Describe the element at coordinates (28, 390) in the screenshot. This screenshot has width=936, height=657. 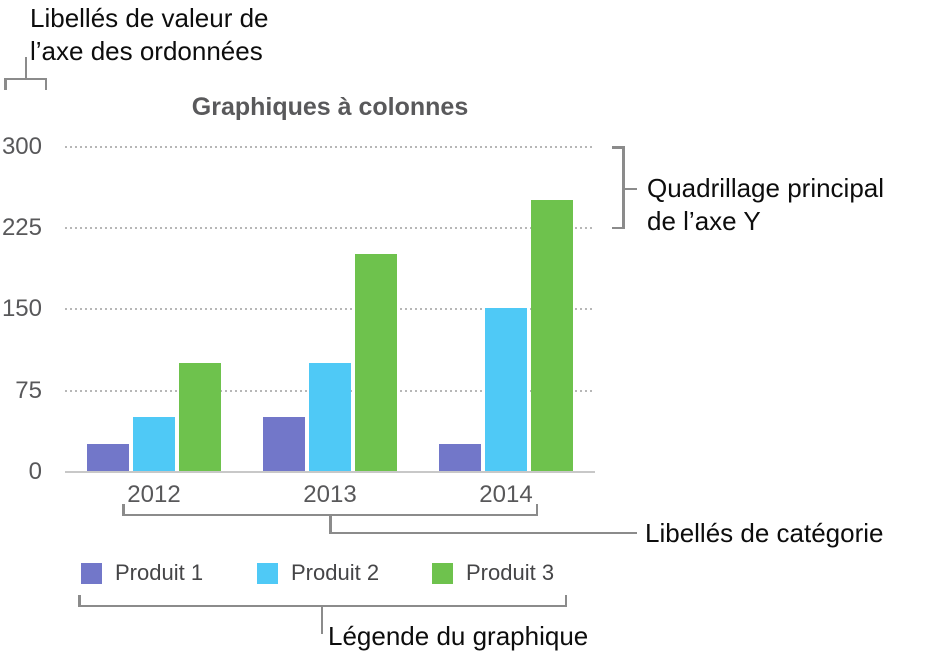
I see `y-tick-label-75: 75` at that location.